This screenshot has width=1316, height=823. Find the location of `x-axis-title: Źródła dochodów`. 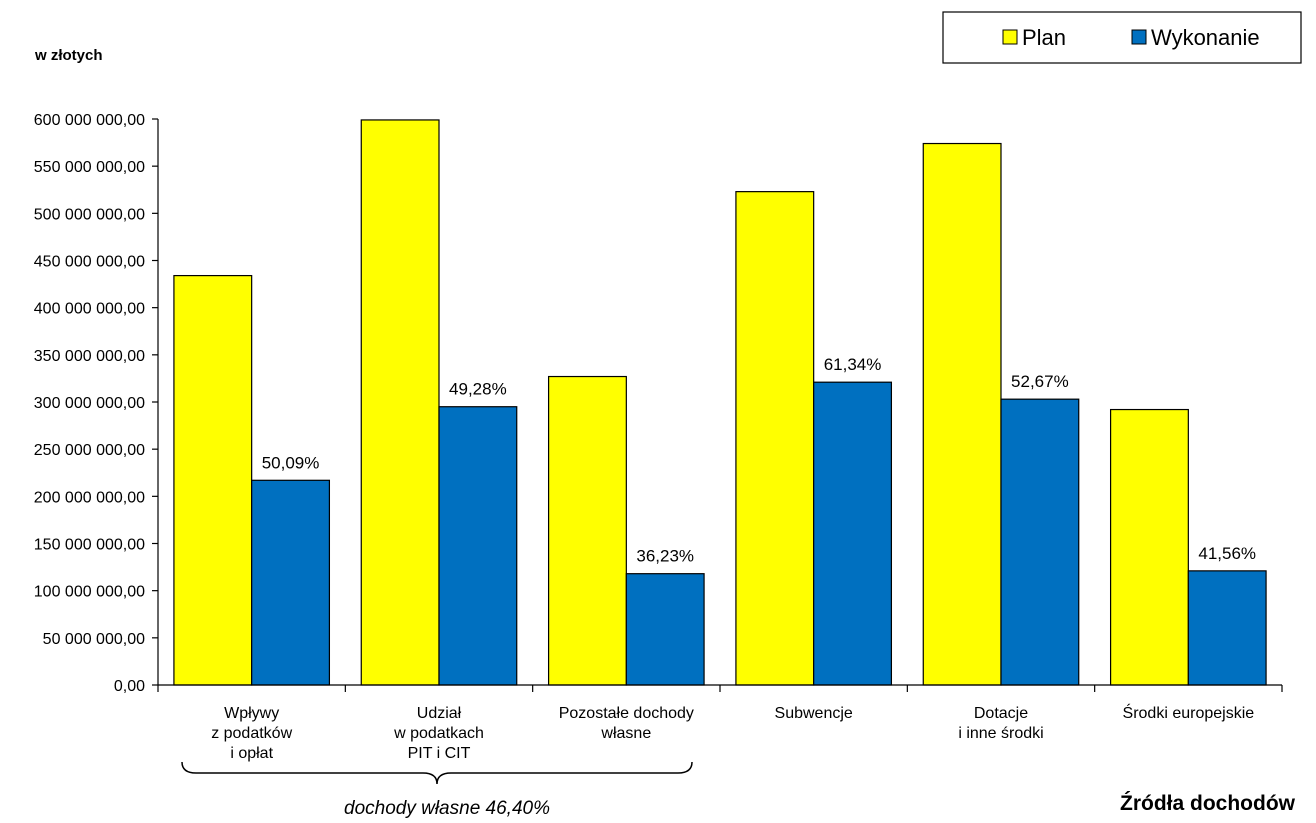

x-axis-title: Źródła dochodów is located at coordinates (1208, 803).